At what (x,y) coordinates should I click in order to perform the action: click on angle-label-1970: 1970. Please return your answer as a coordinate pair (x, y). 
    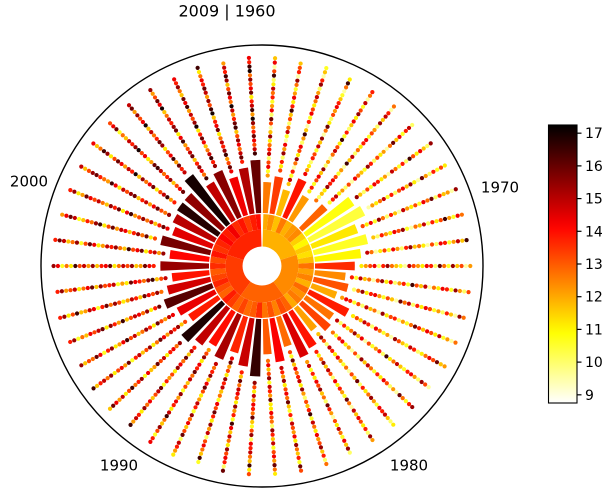
    Looking at the image, I should click on (500, 187).